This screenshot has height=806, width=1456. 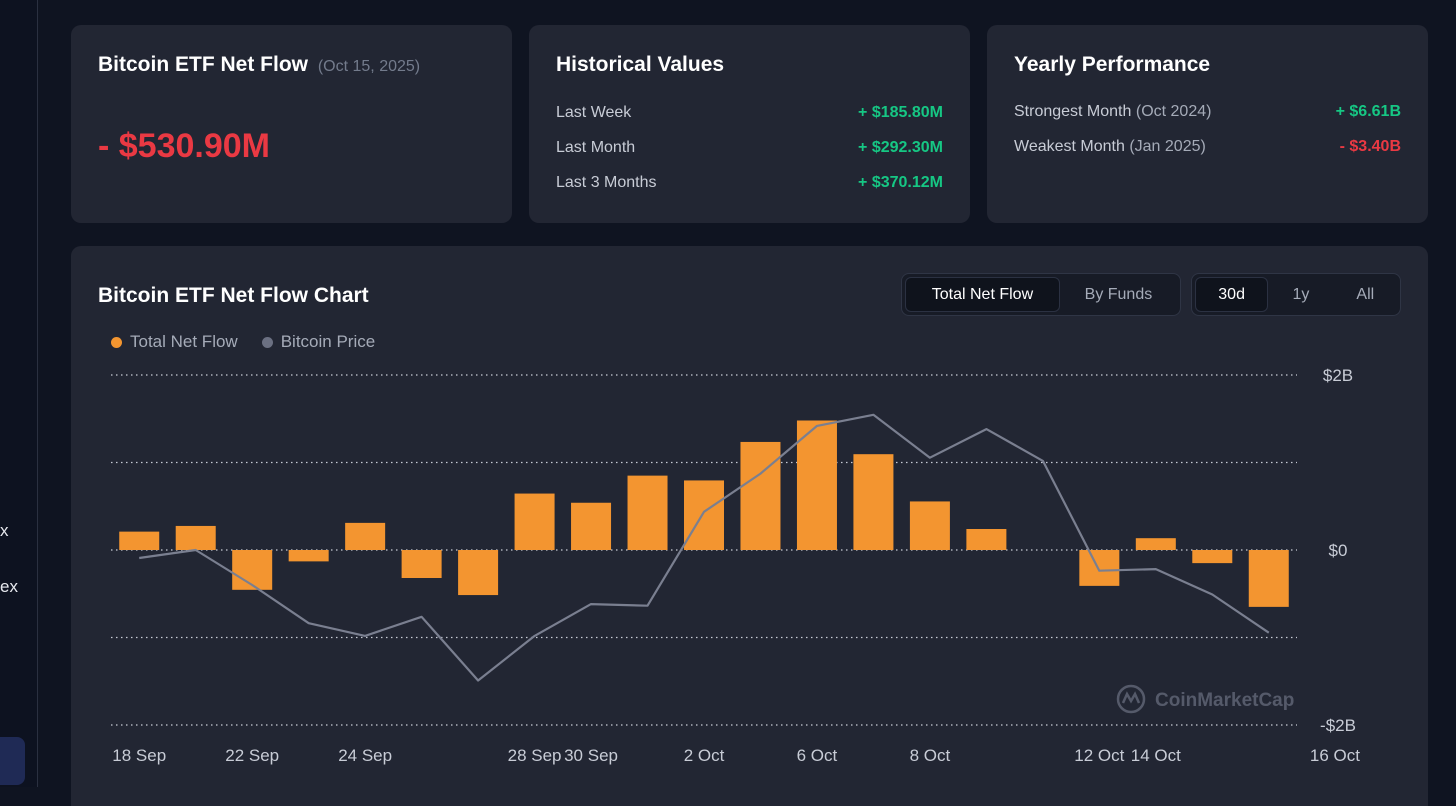 I want to click on legend-item-bitcoin-price: Bitcoin Price, so click(x=318, y=342).